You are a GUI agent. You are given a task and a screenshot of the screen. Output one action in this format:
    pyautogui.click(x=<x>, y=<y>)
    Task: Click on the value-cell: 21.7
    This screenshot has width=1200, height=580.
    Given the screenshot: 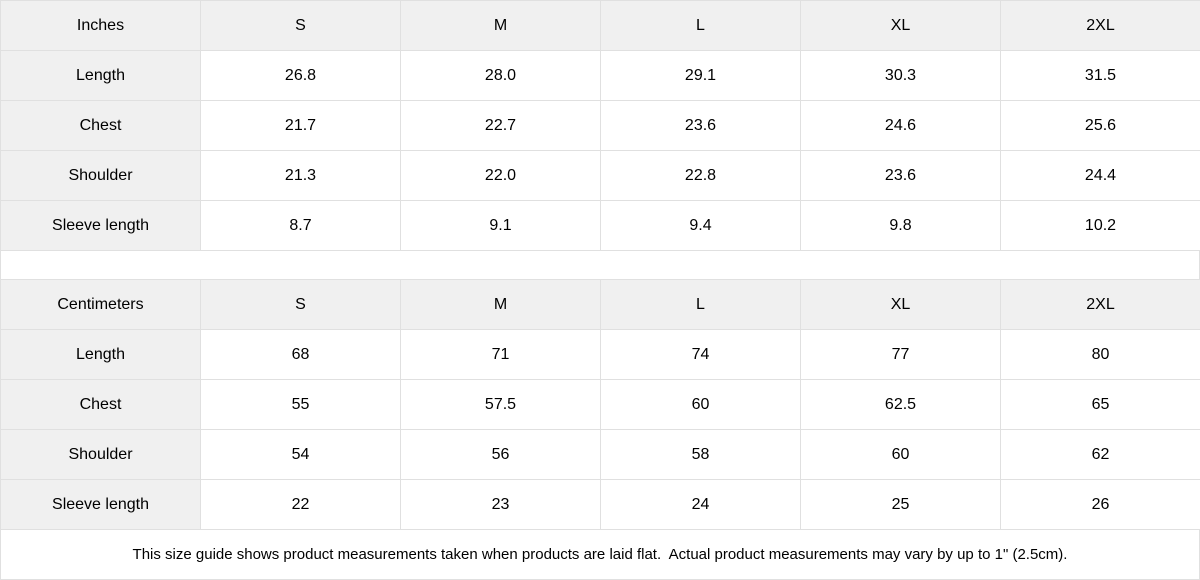 What is the action you would take?
    pyautogui.click(x=300, y=125)
    